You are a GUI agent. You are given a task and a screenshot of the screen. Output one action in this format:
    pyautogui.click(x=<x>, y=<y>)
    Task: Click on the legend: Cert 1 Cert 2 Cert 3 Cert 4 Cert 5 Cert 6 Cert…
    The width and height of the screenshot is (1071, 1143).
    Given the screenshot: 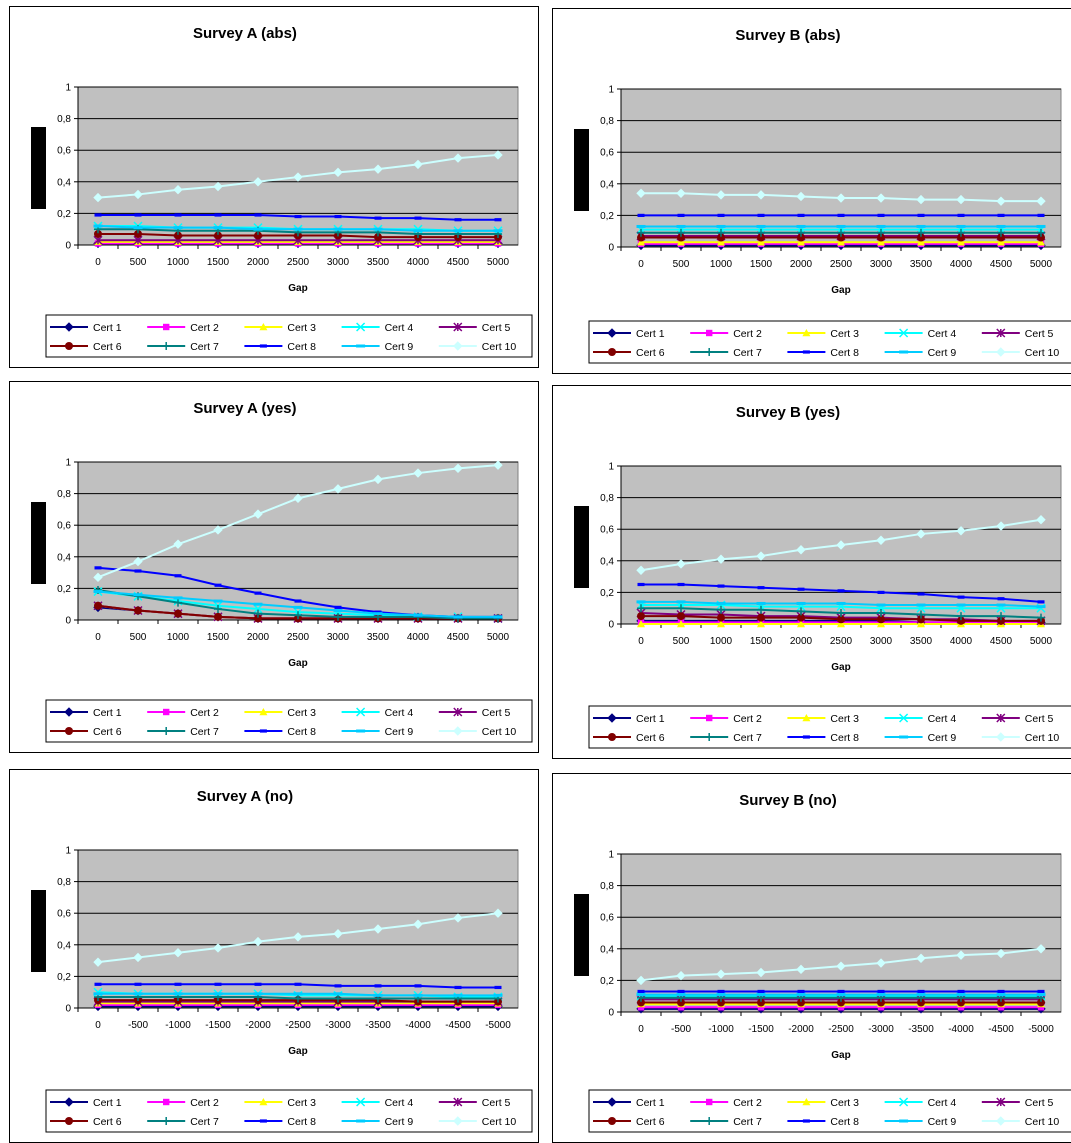 What is the action you would take?
    pyautogui.click(x=829, y=1111)
    